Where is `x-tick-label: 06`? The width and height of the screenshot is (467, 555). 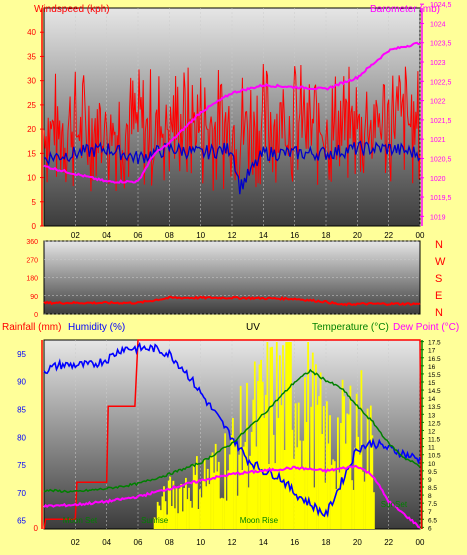 x-tick-label: 06 is located at coordinates (138, 542).